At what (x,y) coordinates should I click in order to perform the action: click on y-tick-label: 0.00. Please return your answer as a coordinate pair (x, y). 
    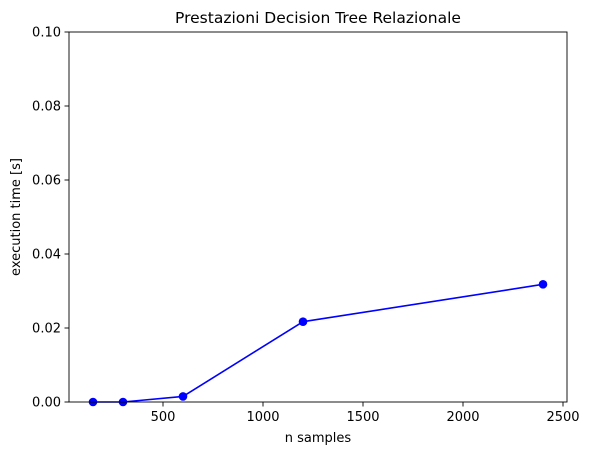
    Looking at the image, I should click on (46, 403).